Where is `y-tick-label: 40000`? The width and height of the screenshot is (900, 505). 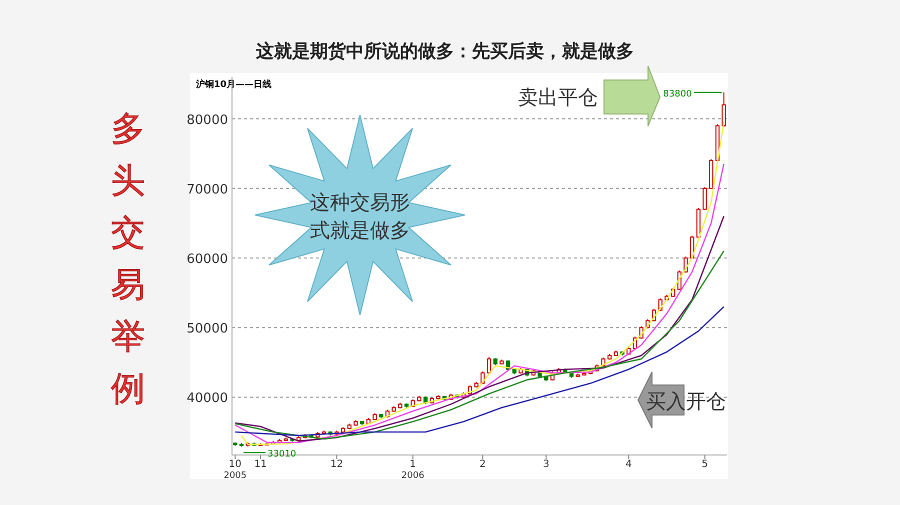 y-tick-label: 40000 is located at coordinates (207, 398).